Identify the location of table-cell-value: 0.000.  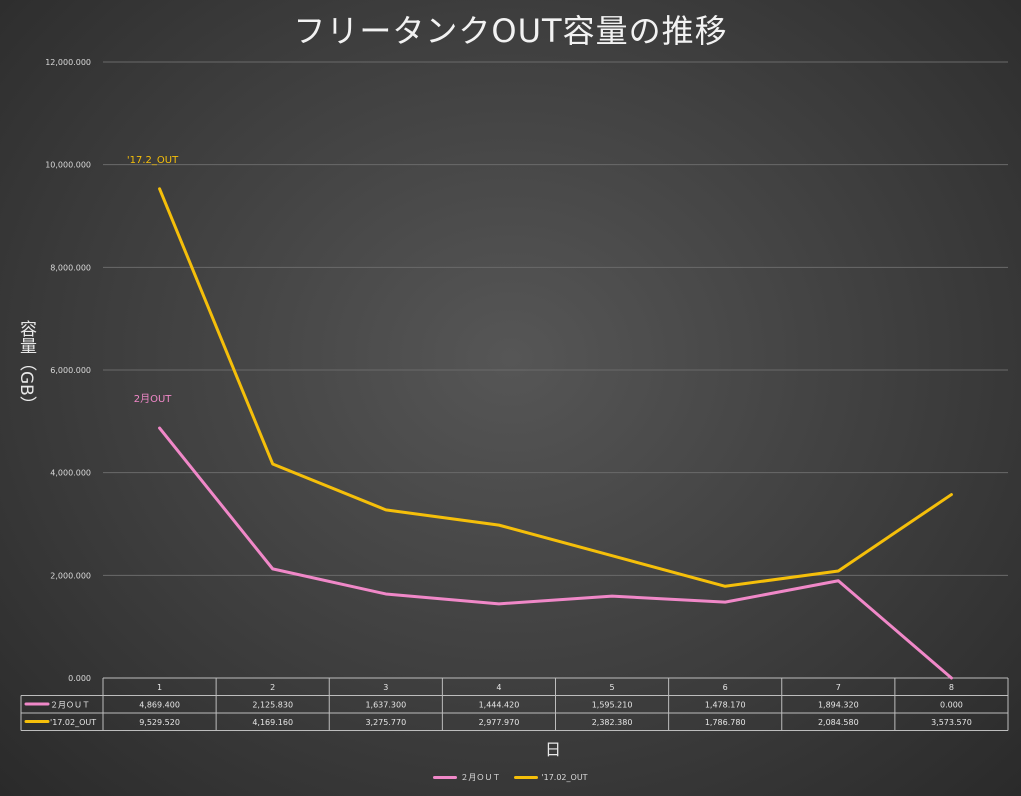
(951, 705).